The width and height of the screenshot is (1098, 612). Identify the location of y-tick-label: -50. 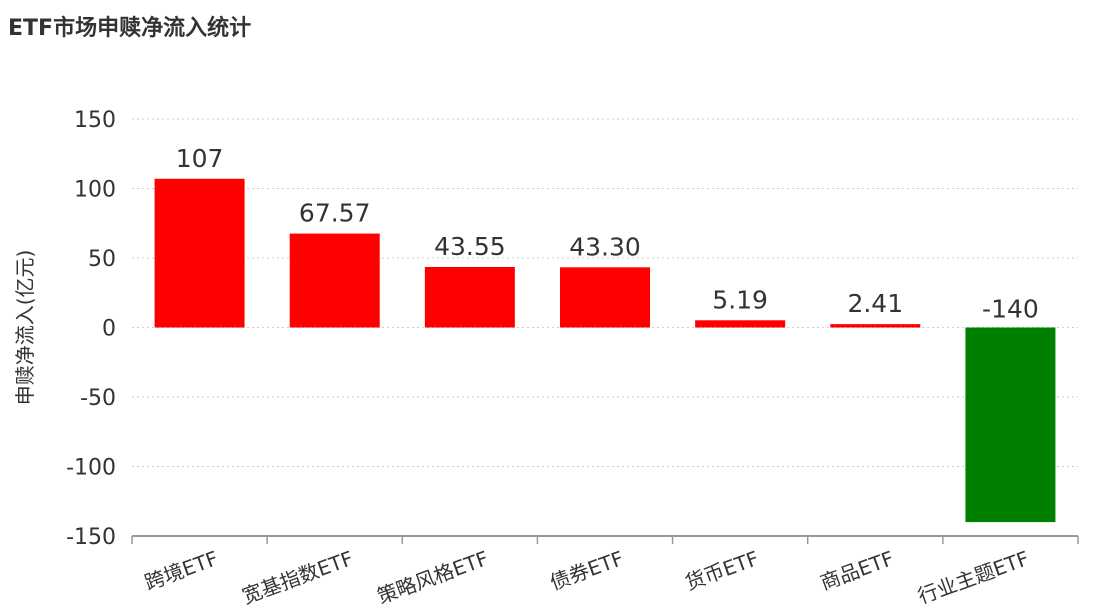
(98, 398).